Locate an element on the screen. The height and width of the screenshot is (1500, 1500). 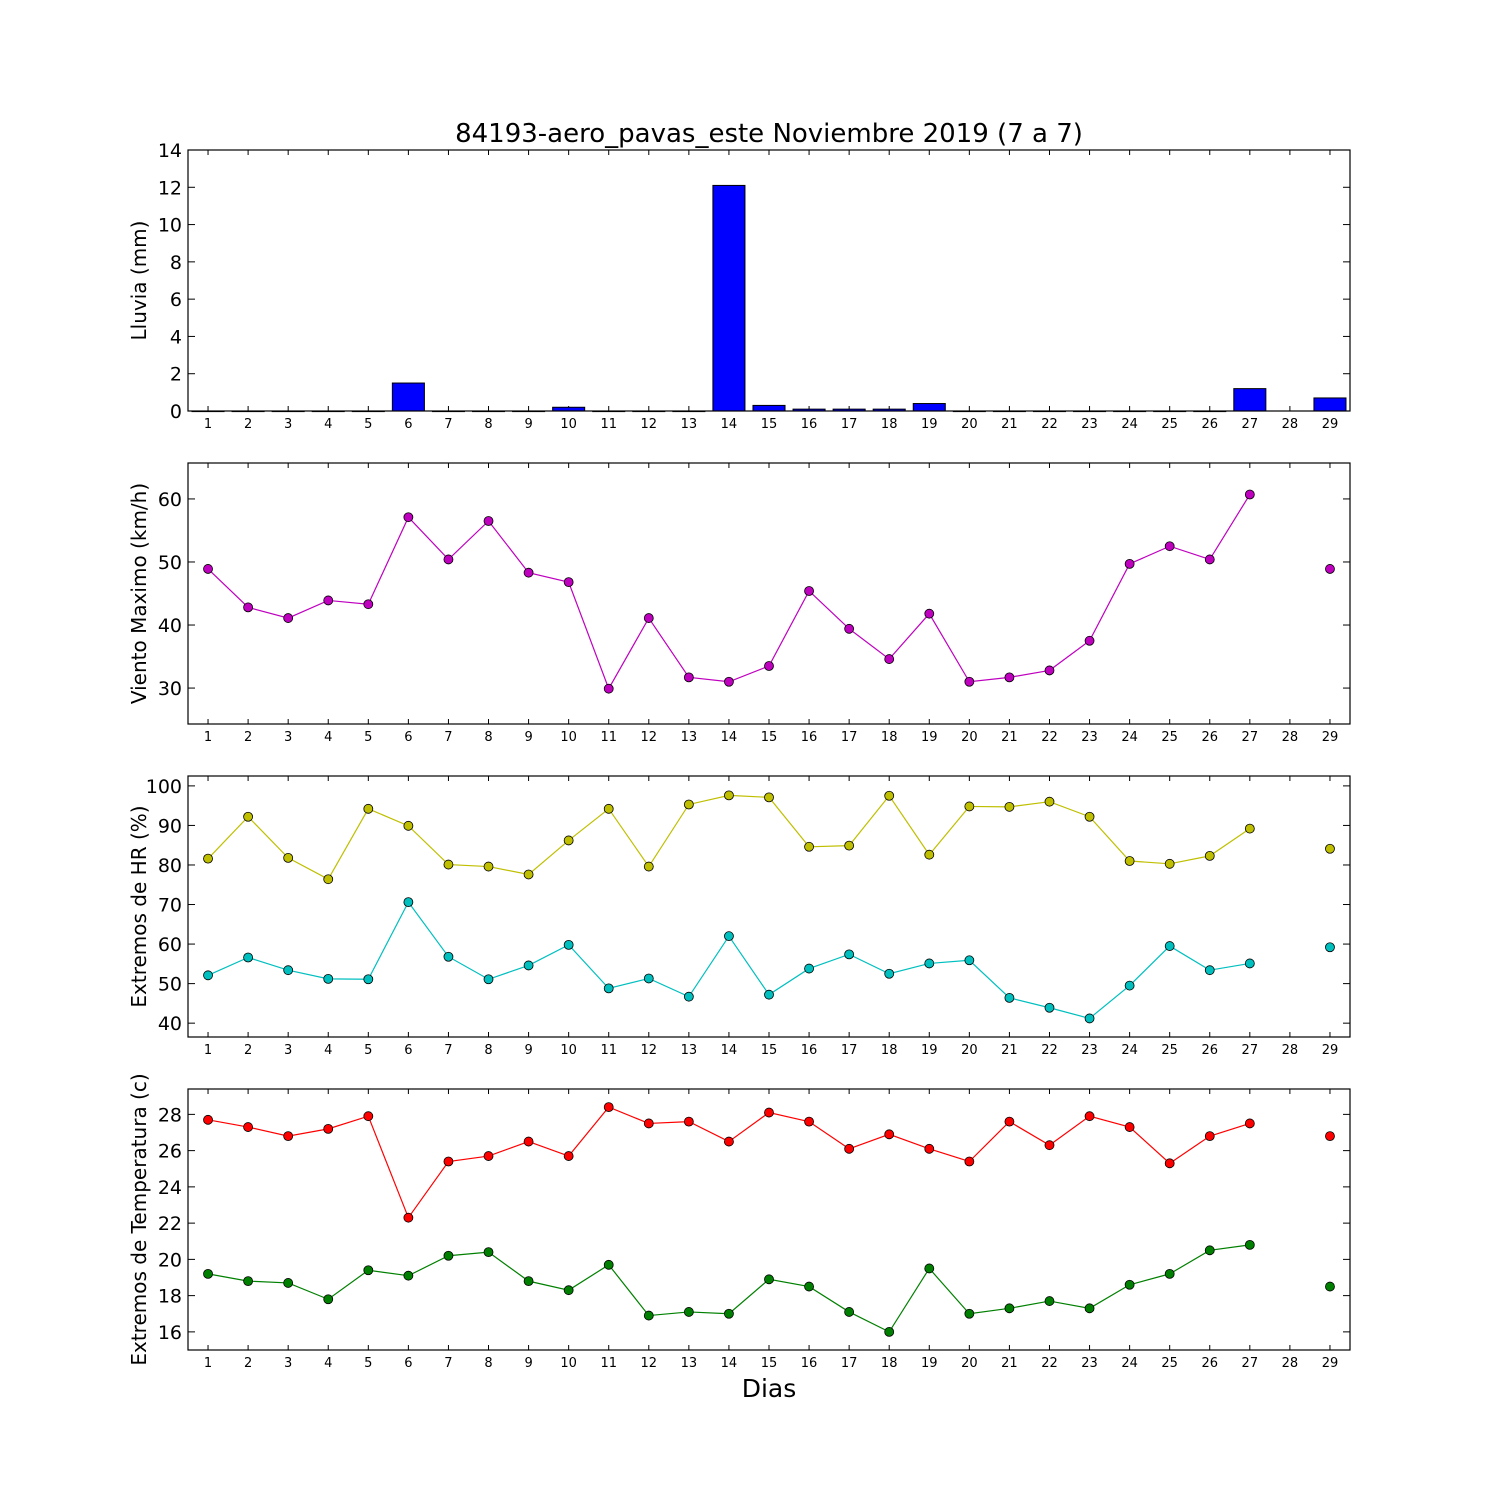
x-tick-label: 5 is located at coordinates (368, 1050).